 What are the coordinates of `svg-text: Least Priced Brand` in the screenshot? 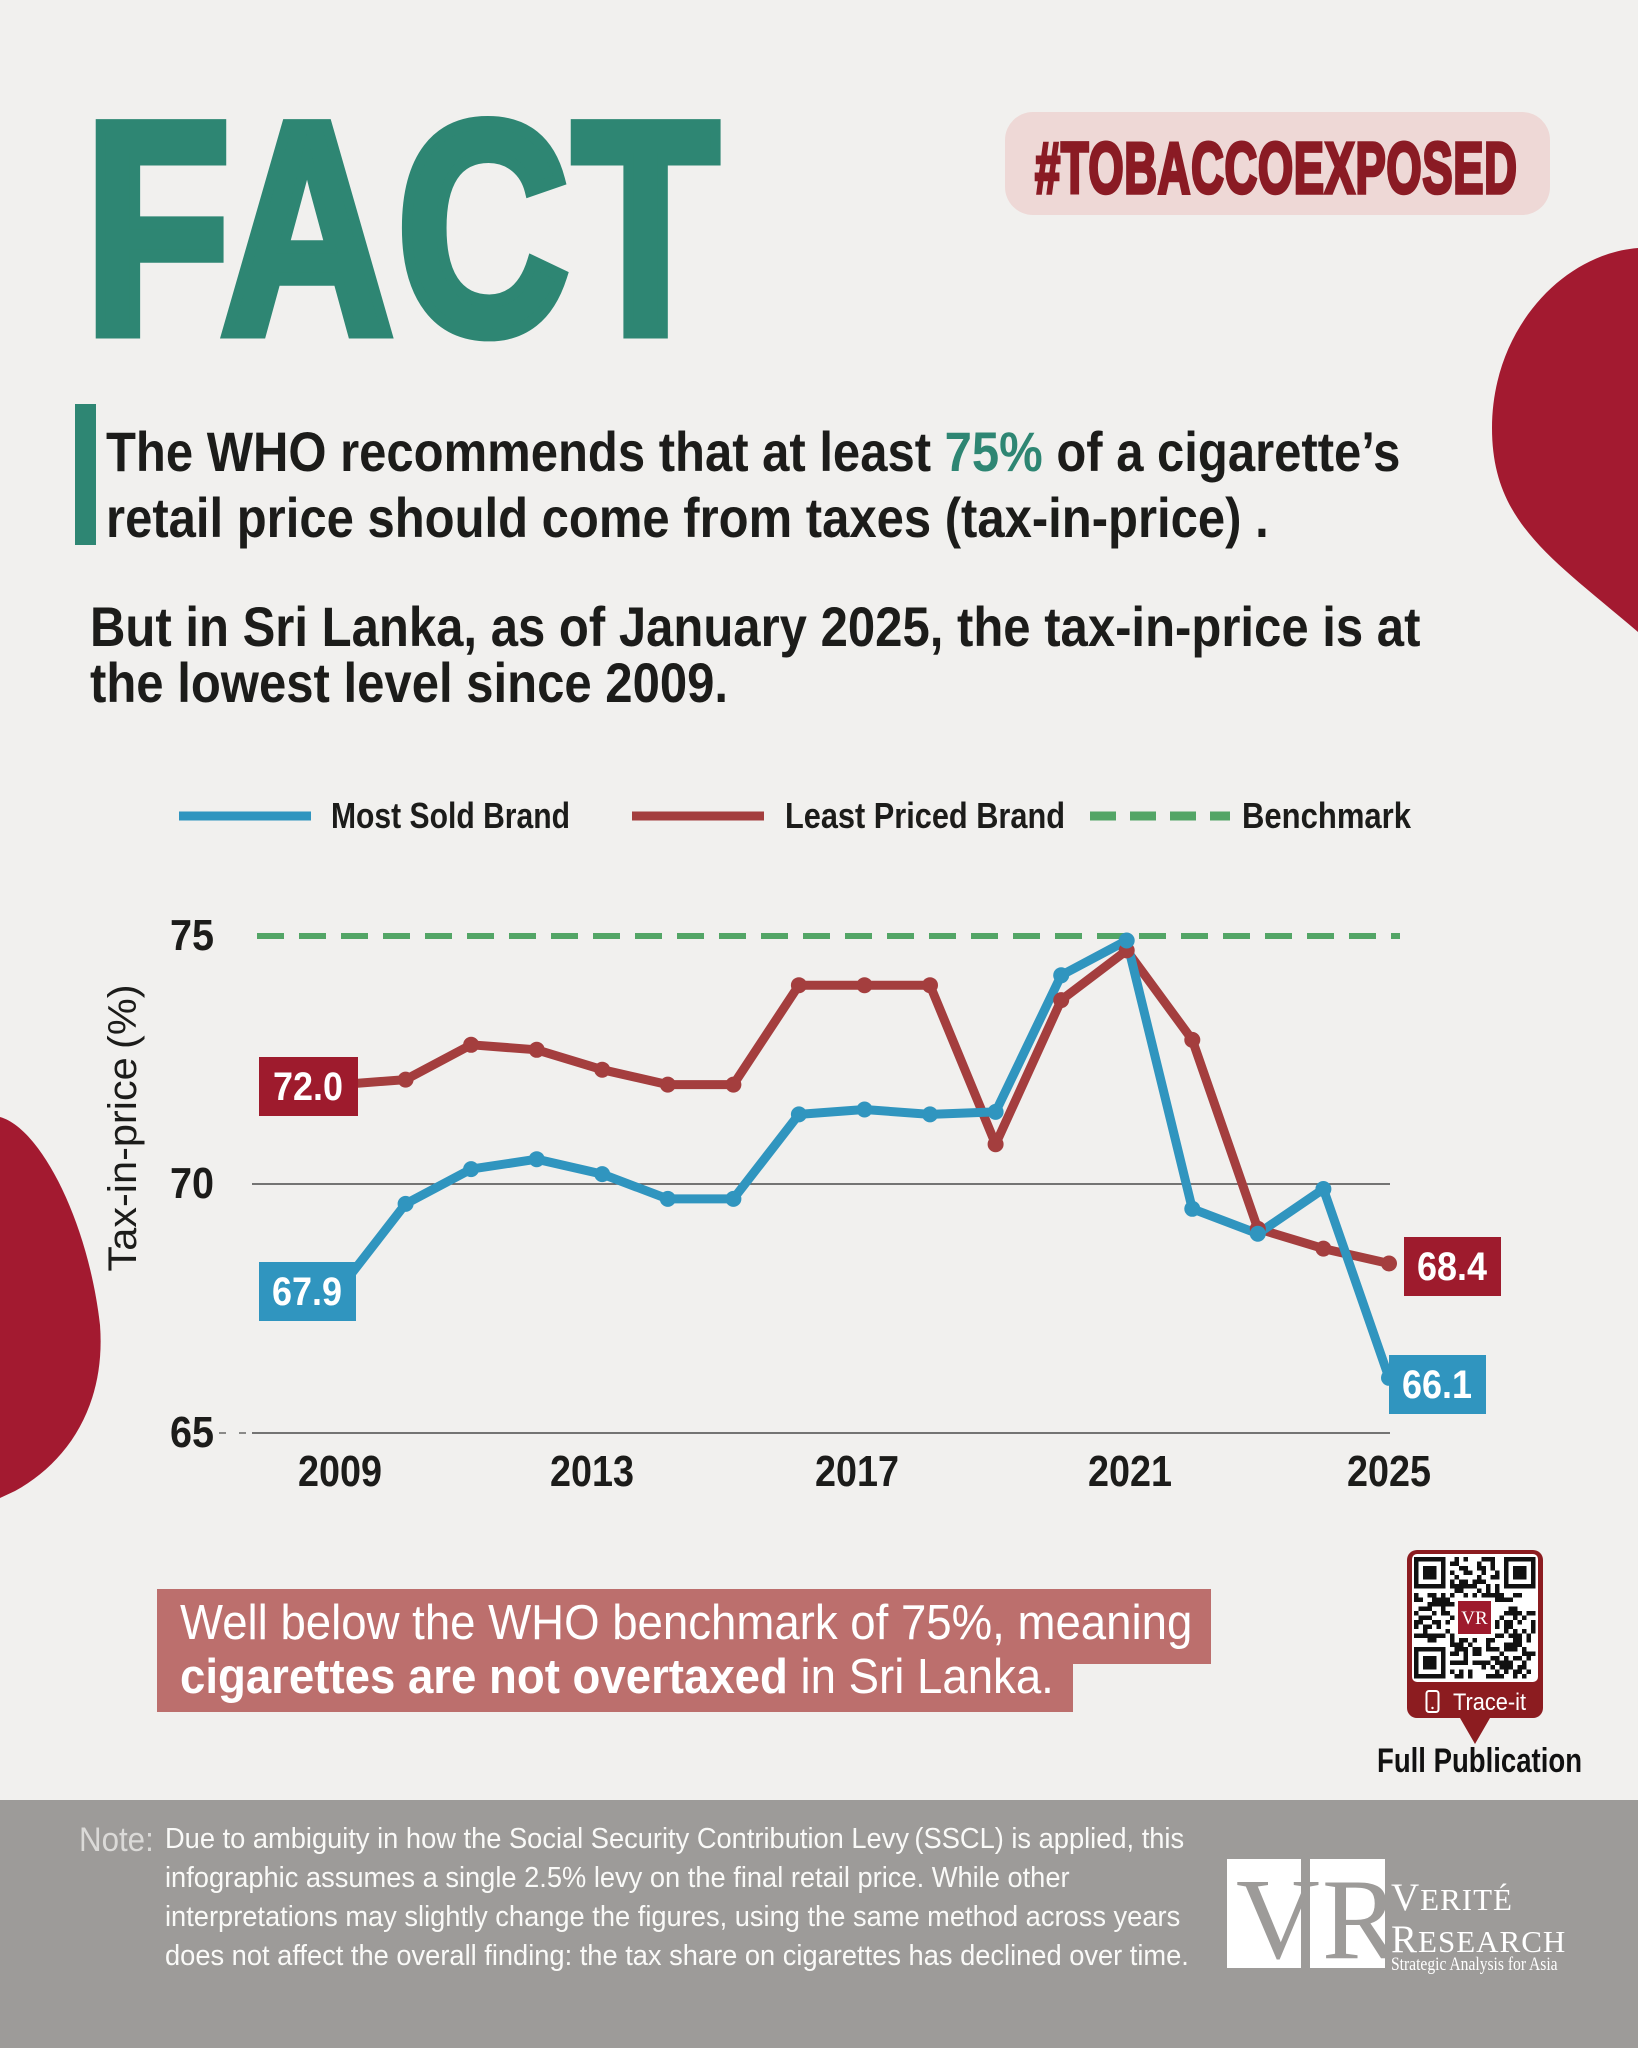 It's located at (925, 815).